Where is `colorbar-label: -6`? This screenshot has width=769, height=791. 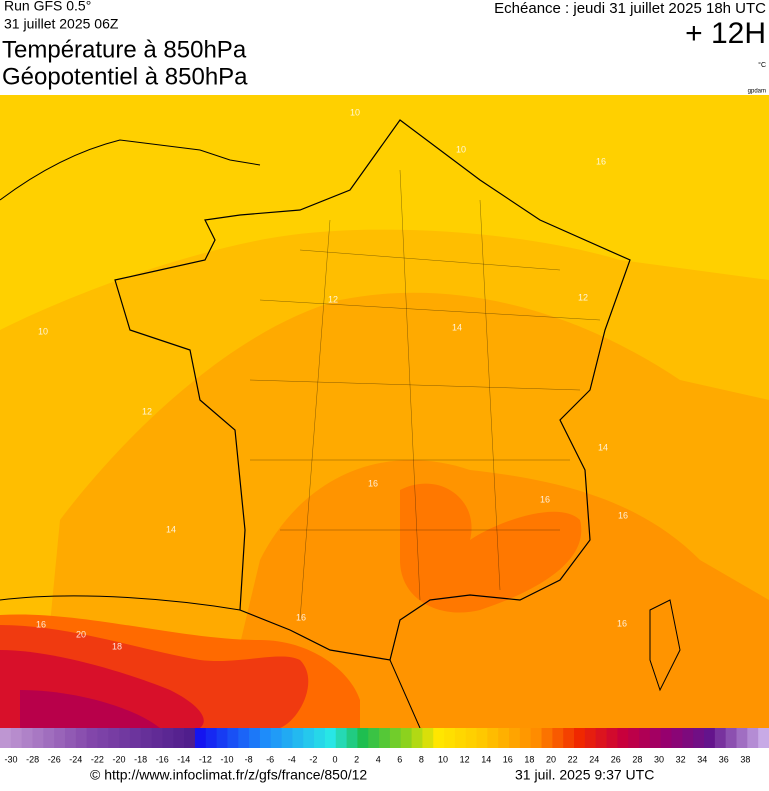
colorbar-label: -6 is located at coordinates (270, 759).